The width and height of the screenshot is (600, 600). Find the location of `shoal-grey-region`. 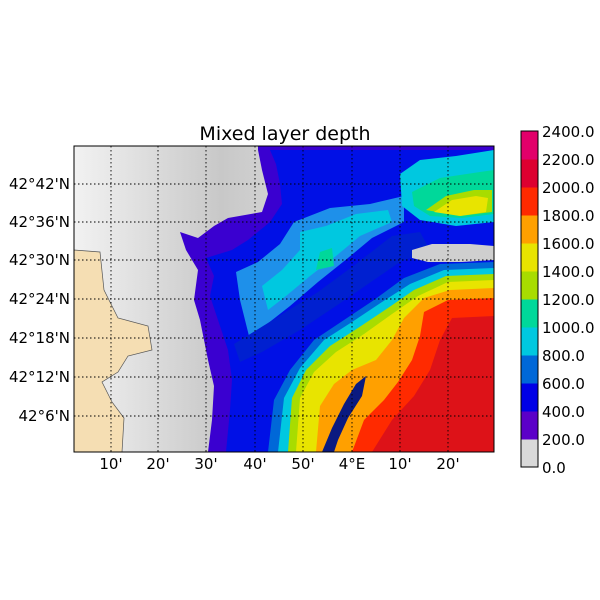

shoal-grey-region is located at coordinates (453, 253).